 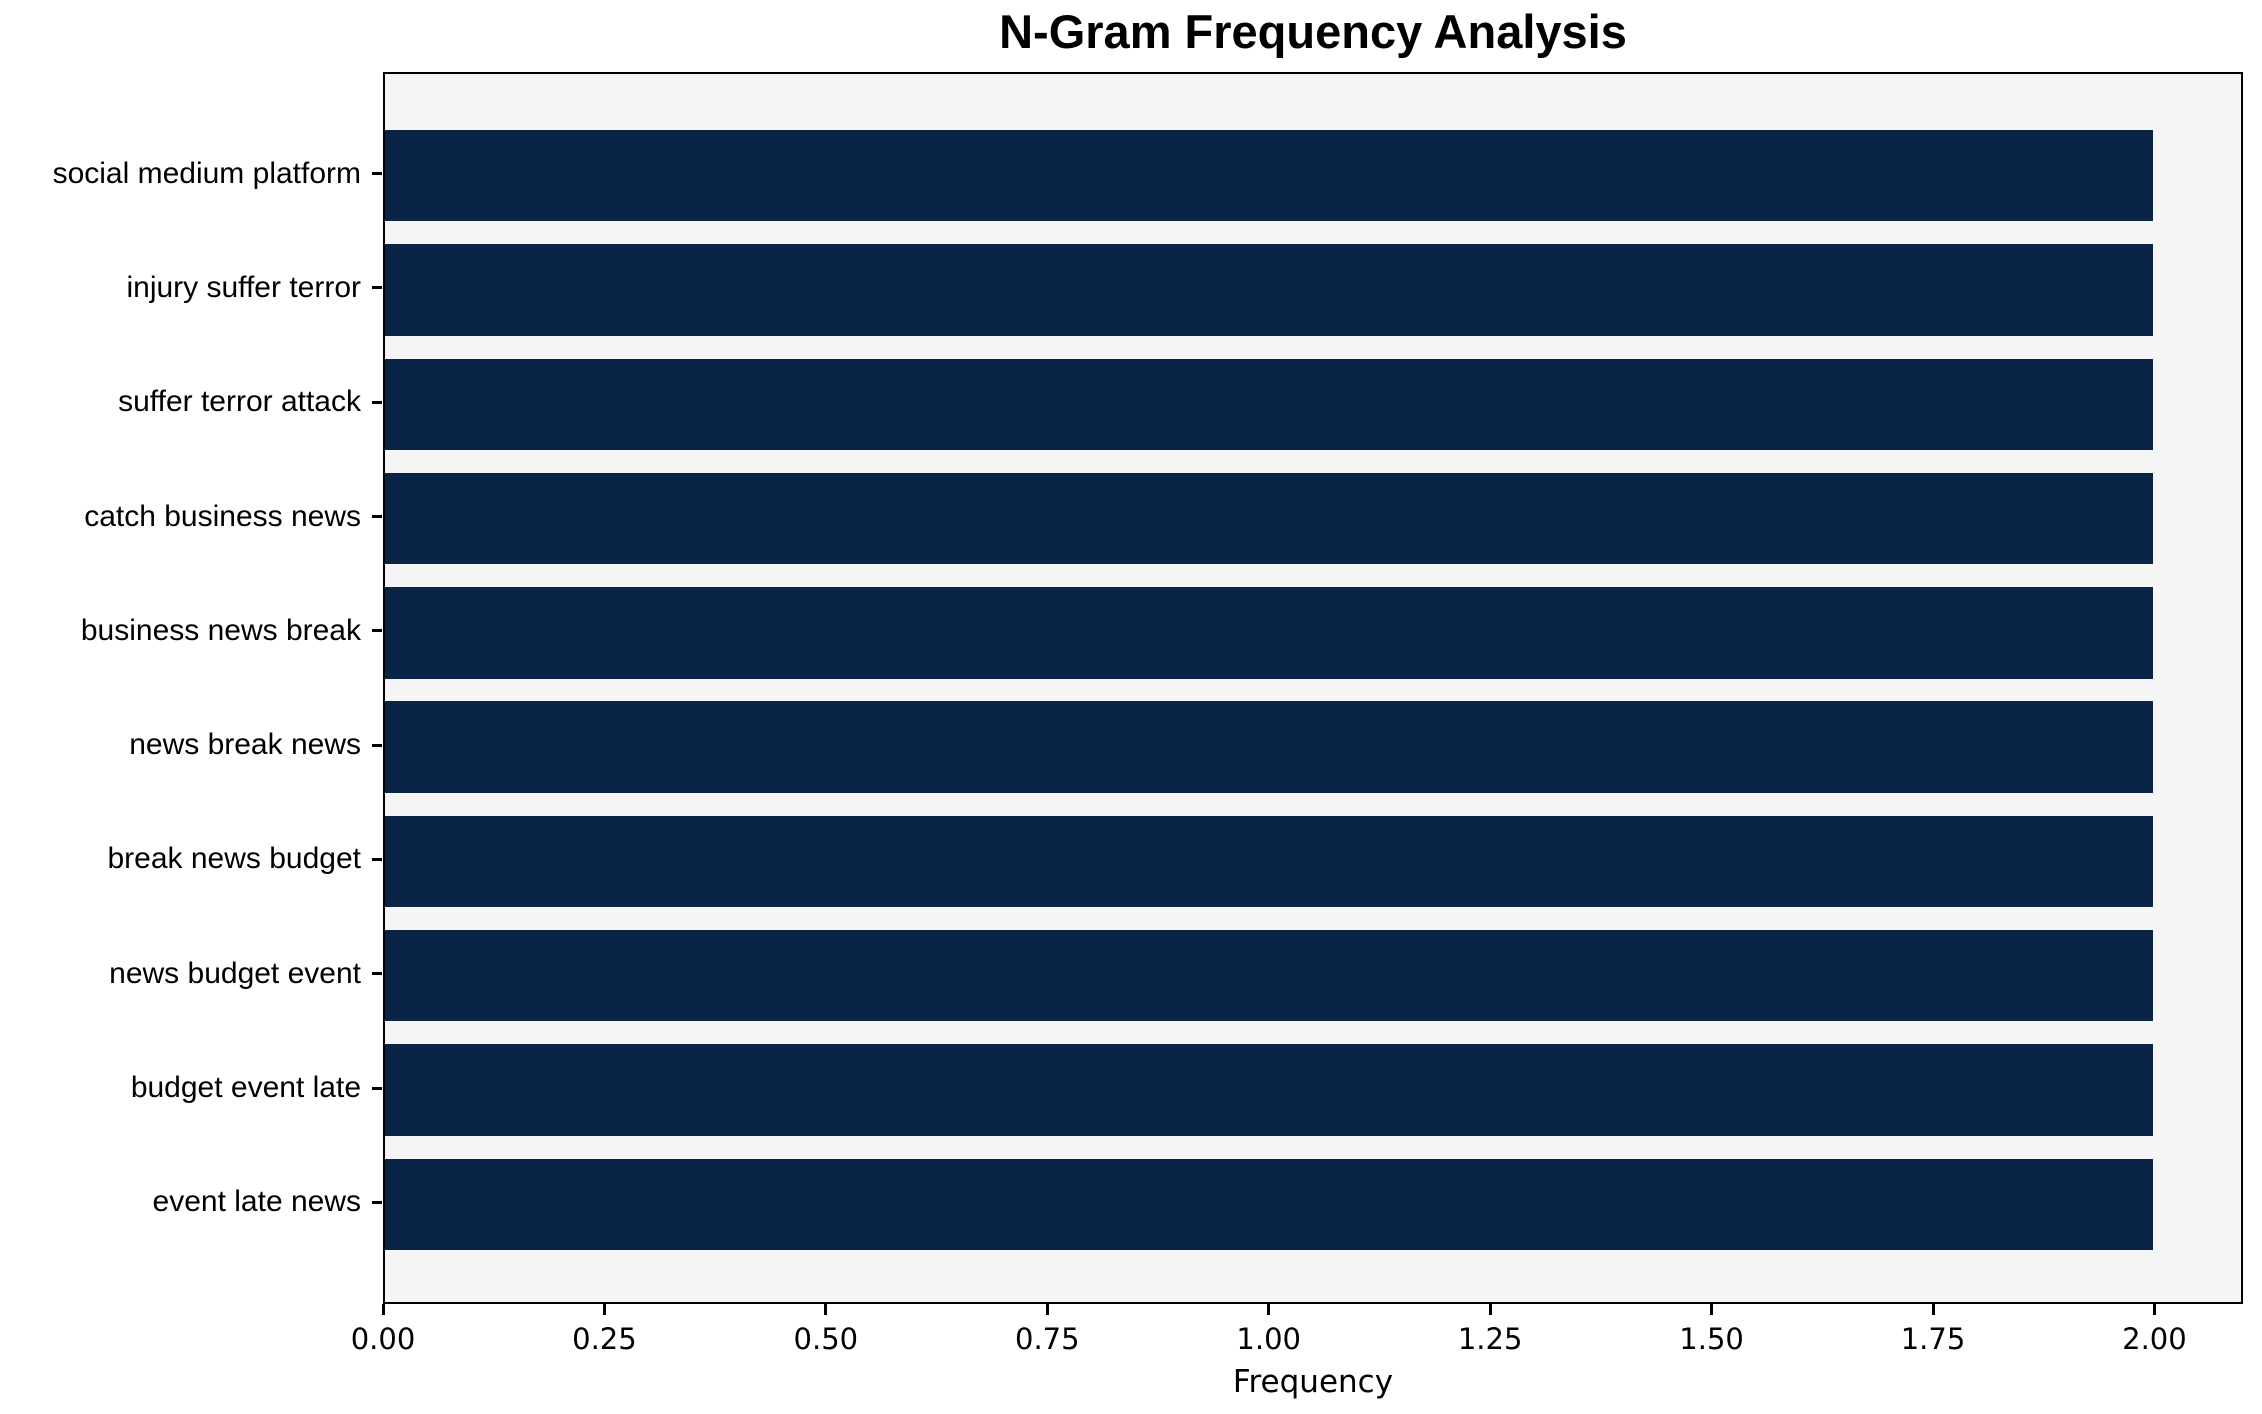 What do you see at coordinates (2154, 1339) in the screenshot?
I see `x-tick-label: 2.00` at bounding box center [2154, 1339].